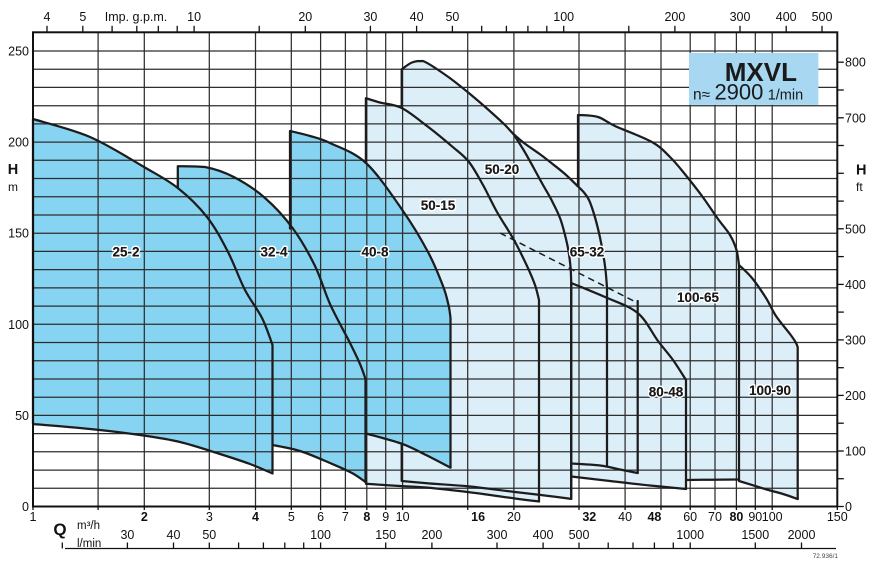 The image size is (883, 572). I want to click on svg-text: 16, so click(478, 517).